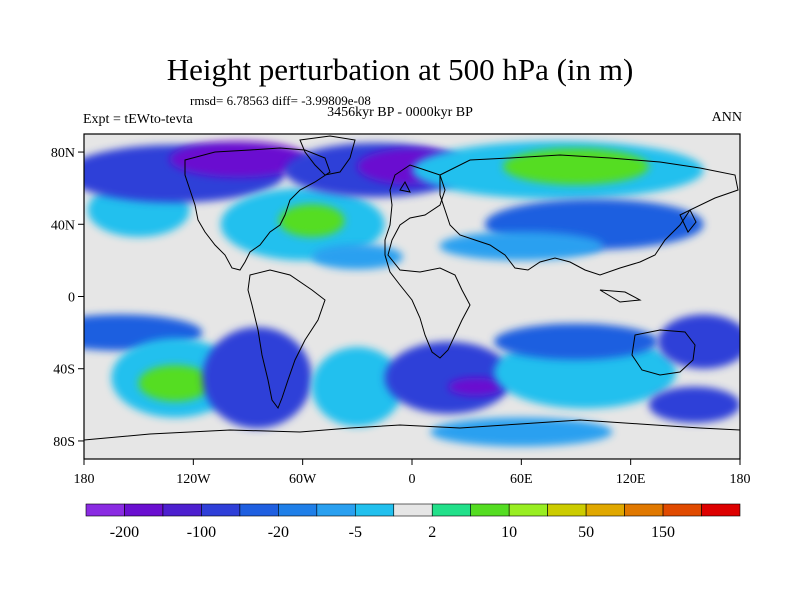 The image size is (800, 600). Describe the element at coordinates (432, 532) in the screenshot. I see `colorbar-label: 2` at that location.